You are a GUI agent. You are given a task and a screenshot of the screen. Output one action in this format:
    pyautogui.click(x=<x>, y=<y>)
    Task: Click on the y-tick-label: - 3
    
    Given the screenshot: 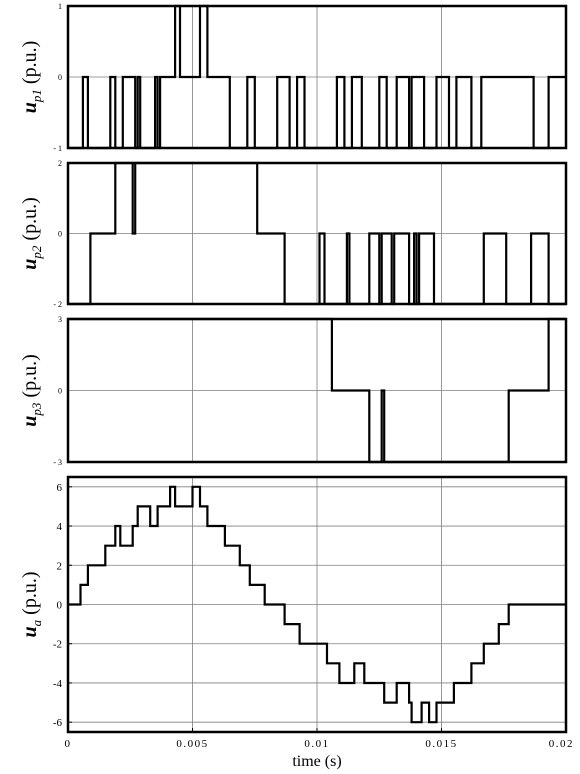 What is the action you would take?
    pyautogui.click(x=57, y=462)
    